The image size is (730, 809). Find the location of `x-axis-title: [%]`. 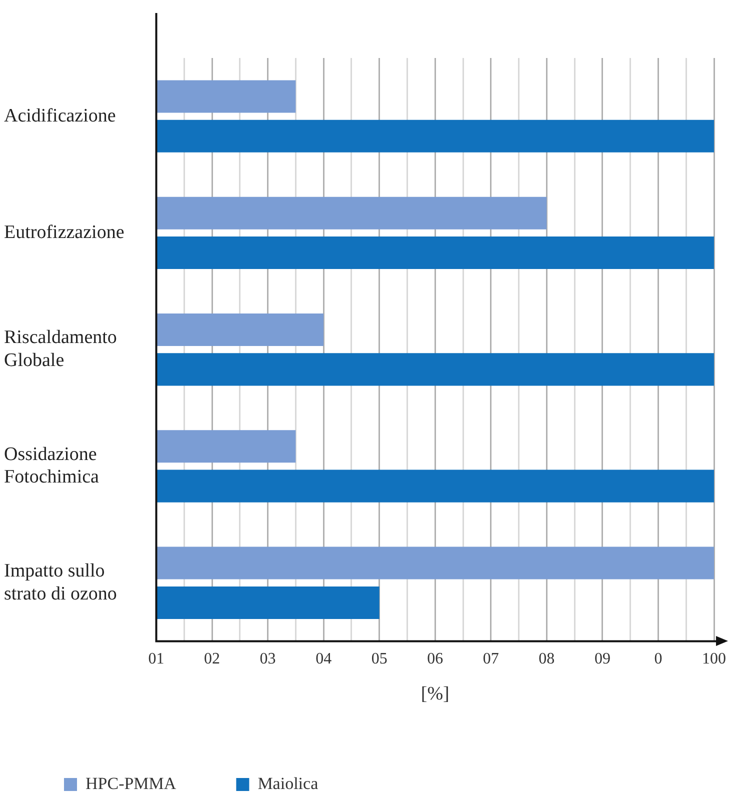

x-axis-title: [%] is located at coordinates (435, 694).